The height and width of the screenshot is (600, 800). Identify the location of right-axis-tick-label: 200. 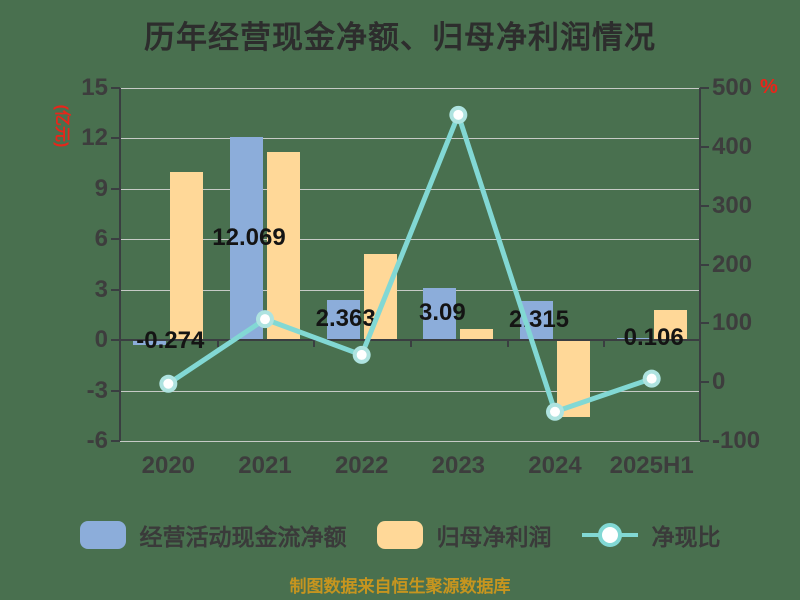
(732, 264).